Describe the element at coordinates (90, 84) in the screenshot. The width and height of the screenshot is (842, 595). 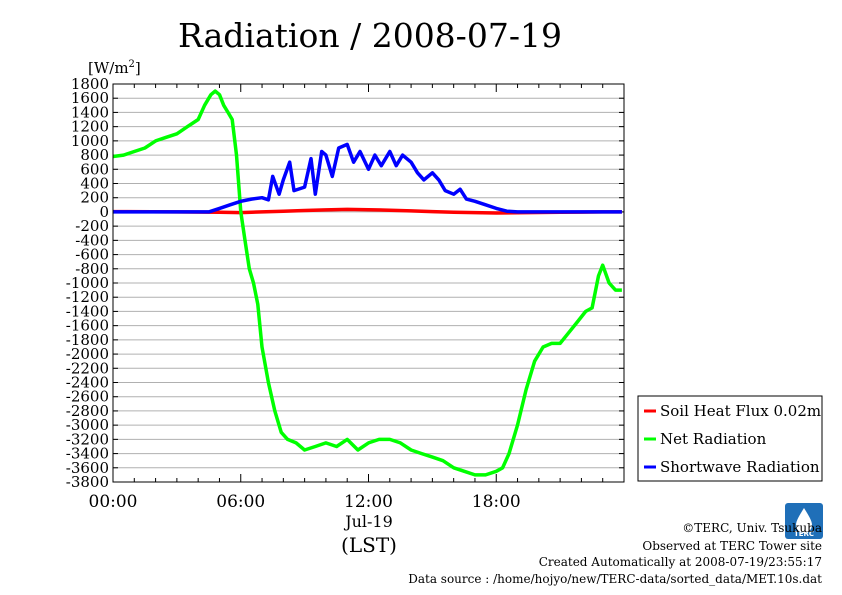
I see `y-tick-label: 1800` at that location.